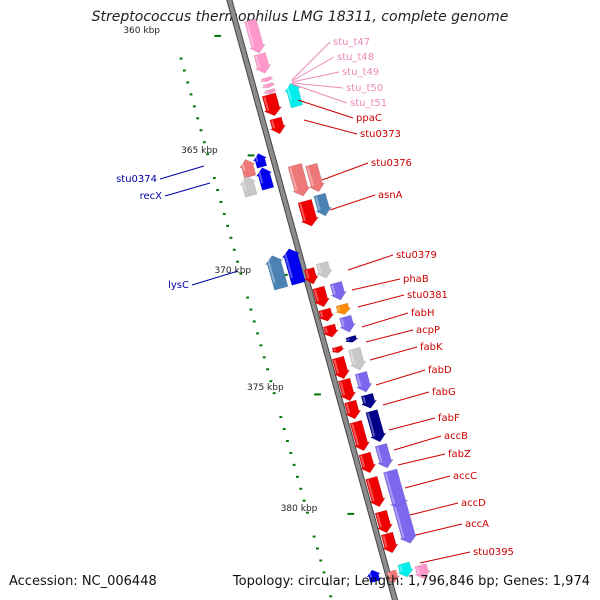  Describe the element at coordinates (364, 88) in the screenshot. I see `gene-label: stu_t50` at that location.